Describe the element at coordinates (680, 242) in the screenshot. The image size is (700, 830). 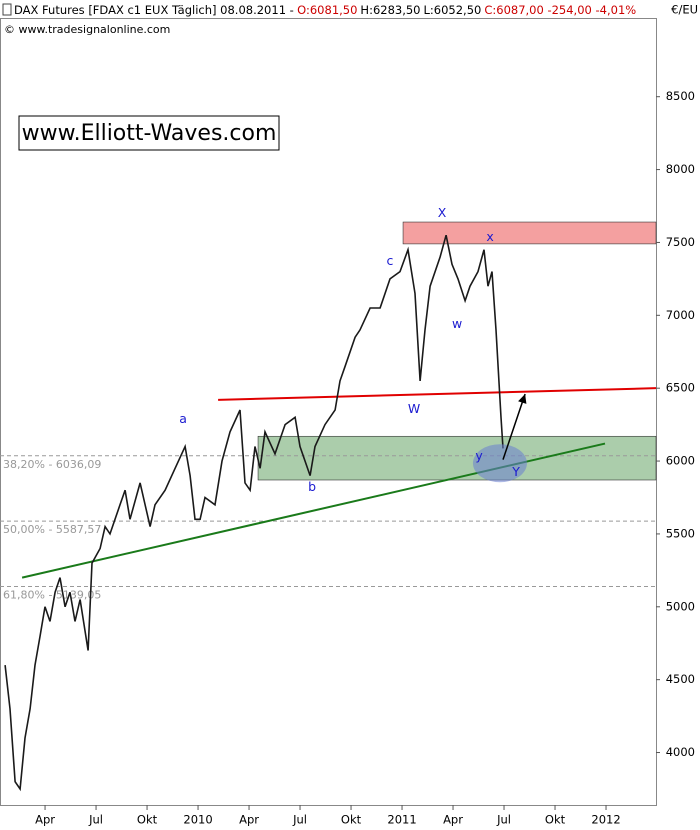
I see `y-tick-label: 7500` at that location.